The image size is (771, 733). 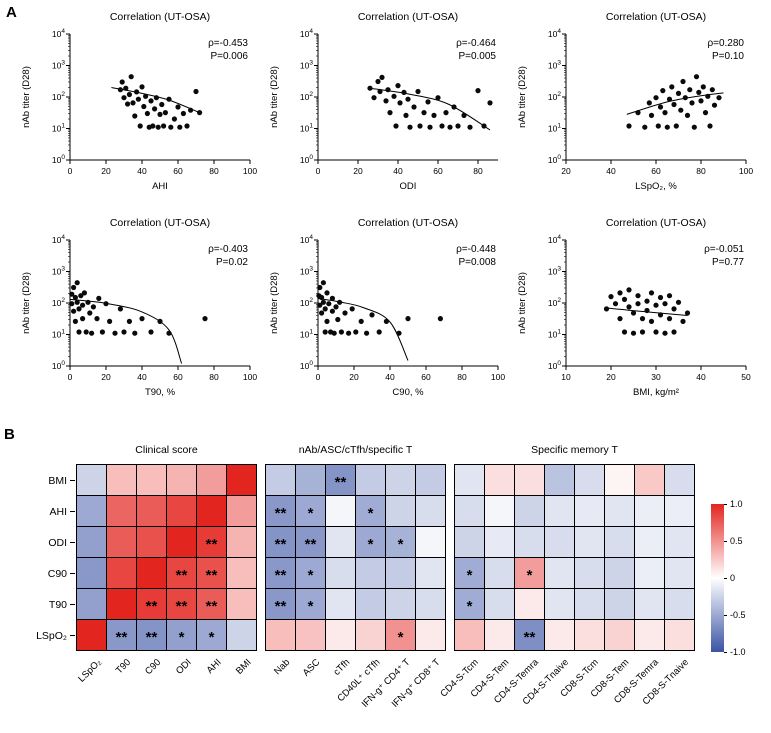 What do you see at coordinates (153, 667) in the screenshot?
I see `heatmap-col-label: C90` at bounding box center [153, 667].